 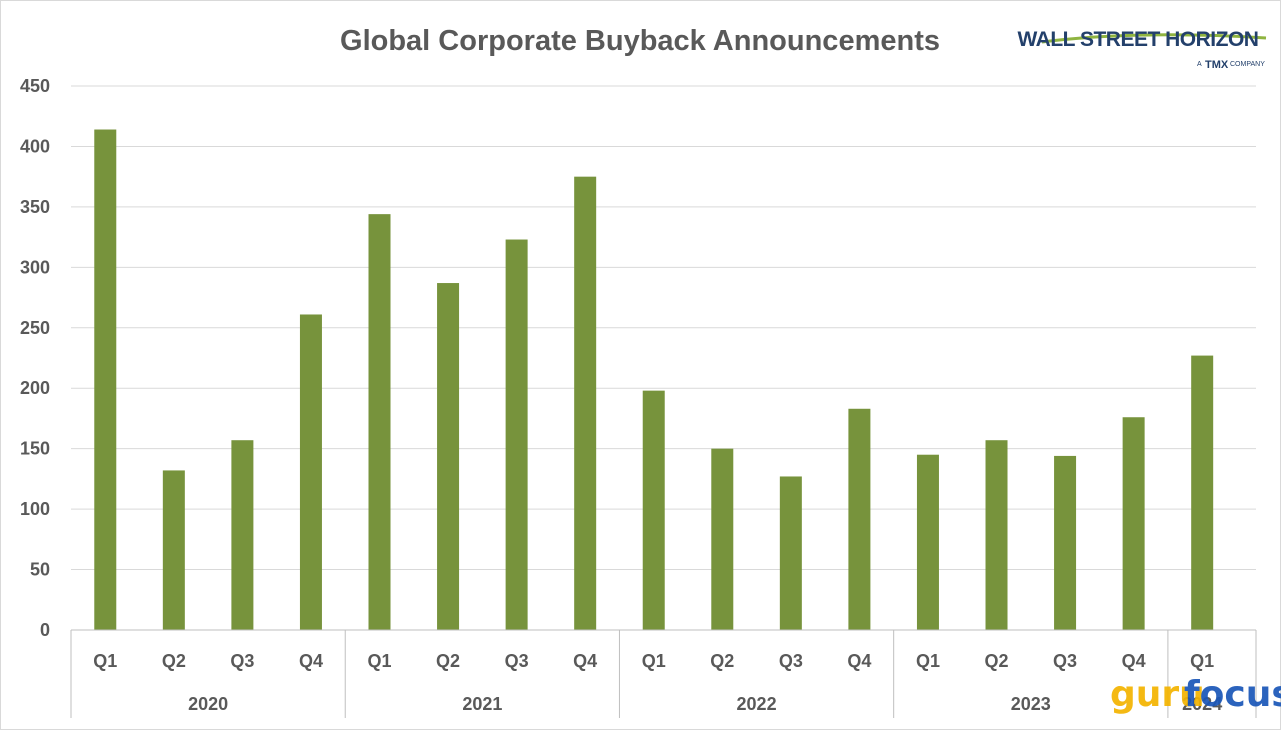 I want to click on y-axis-ticks: 0 50 100 150 200 250 300 350 400 450, so click(x=35, y=358).